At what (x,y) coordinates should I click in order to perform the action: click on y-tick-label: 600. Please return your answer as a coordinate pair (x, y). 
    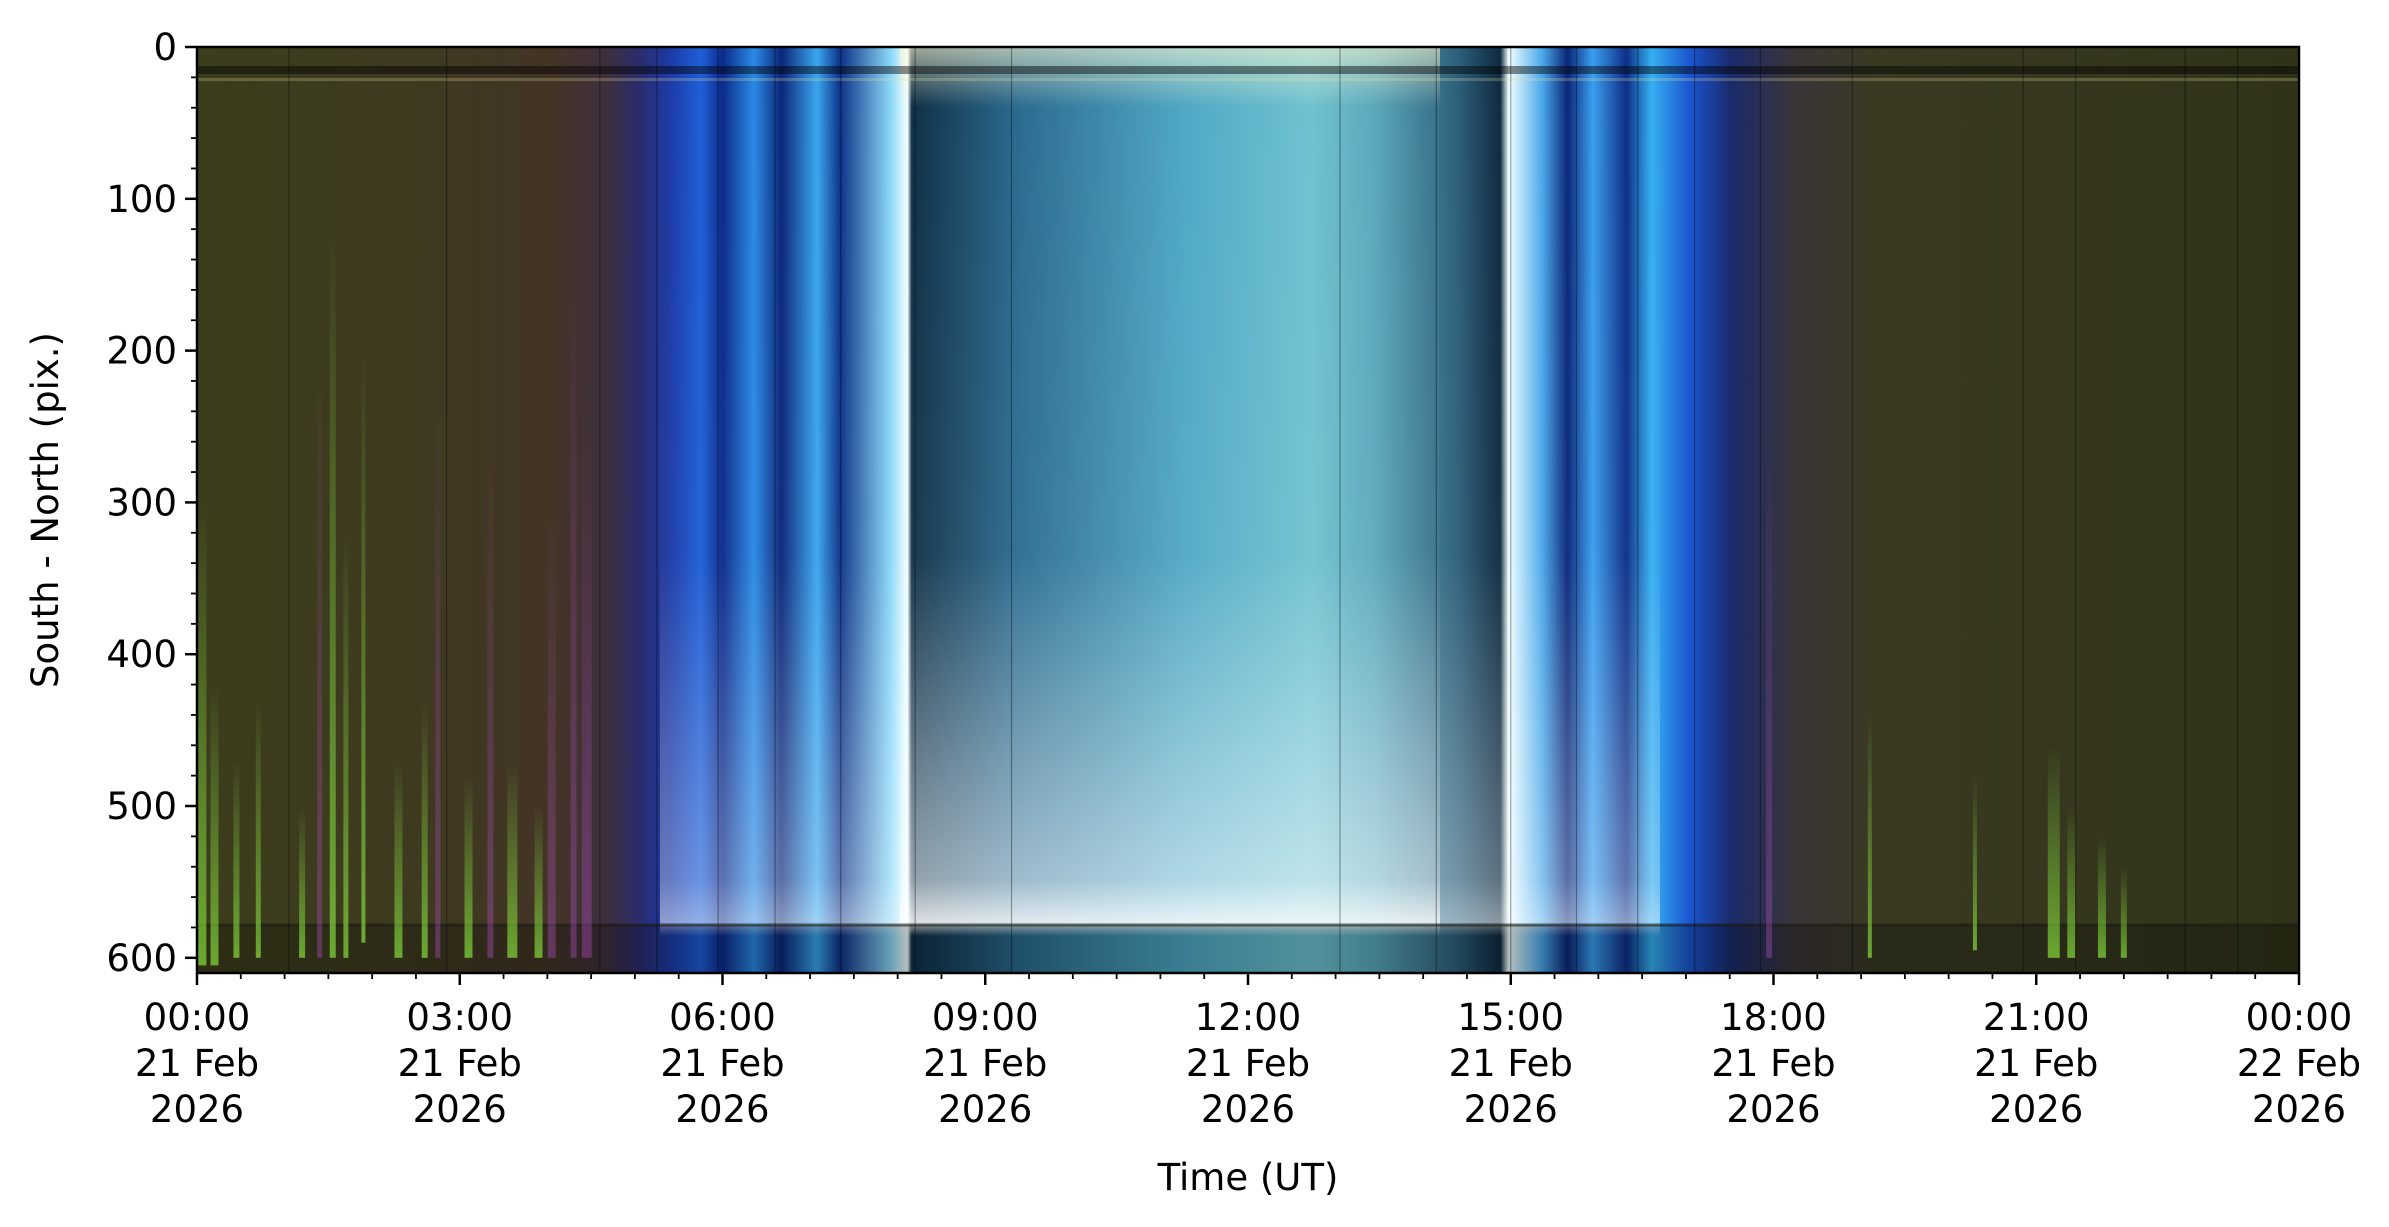
    Looking at the image, I should click on (141, 958).